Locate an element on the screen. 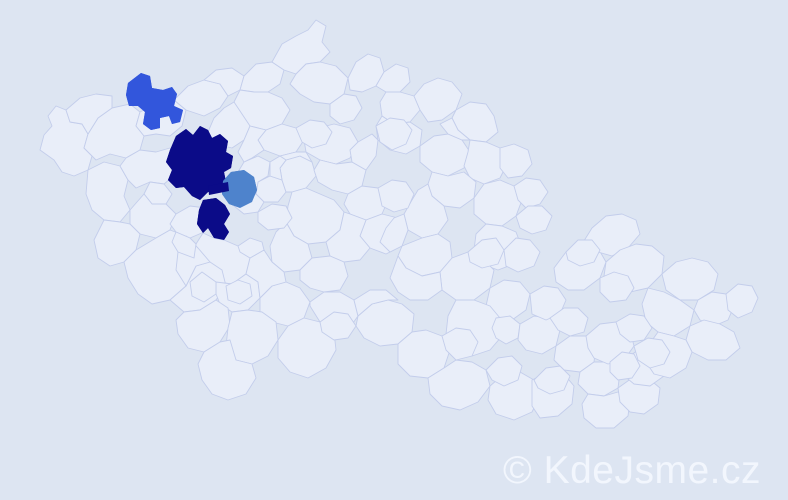 The image size is (788, 500). district-ostrava is located at coordinates (714, 309).